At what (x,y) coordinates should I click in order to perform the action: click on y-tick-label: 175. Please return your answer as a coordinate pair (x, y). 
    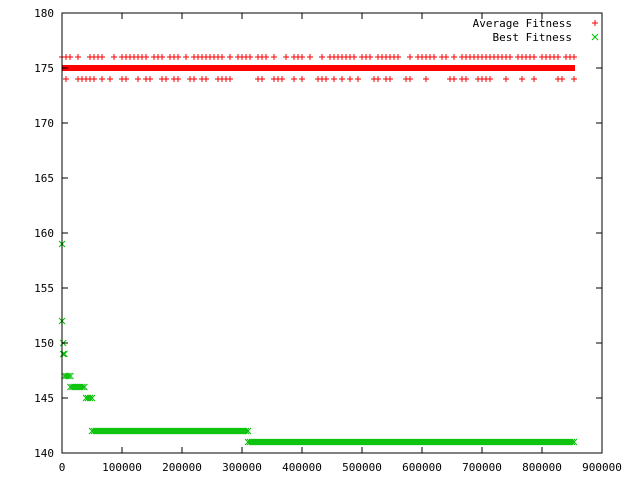
    Looking at the image, I should click on (44, 68).